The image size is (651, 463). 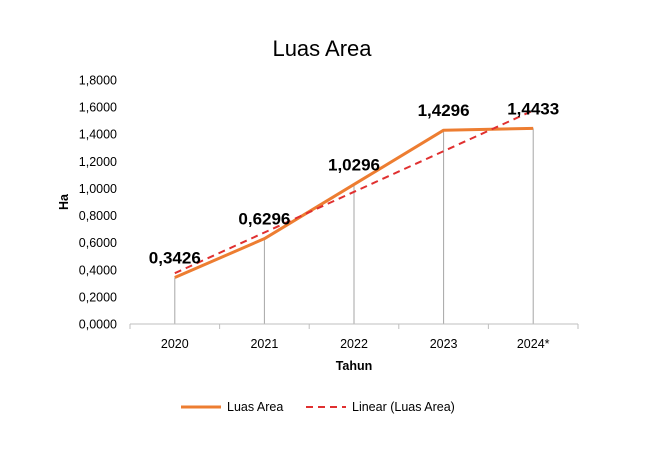 What do you see at coordinates (354, 344) in the screenshot?
I see `x-tick-label: 2022` at bounding box center [354, 344].